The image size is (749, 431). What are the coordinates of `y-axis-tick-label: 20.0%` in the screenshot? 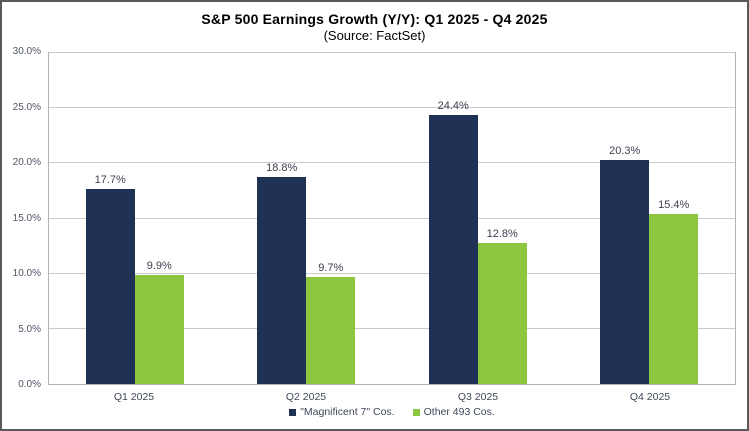 It's located at (26, 162).